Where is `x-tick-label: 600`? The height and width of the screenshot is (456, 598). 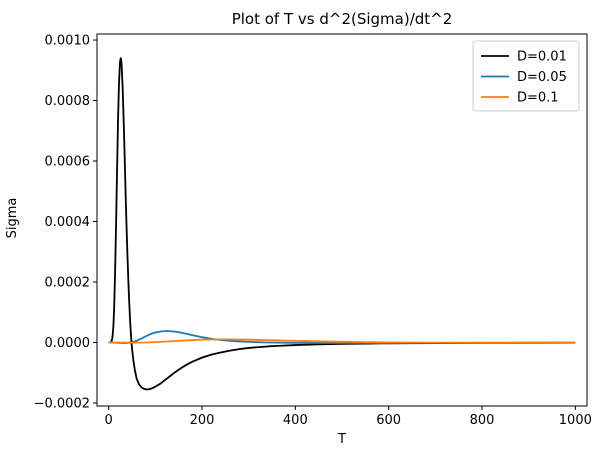 x-tick-label: 600 is located at coordinates (388, 420).